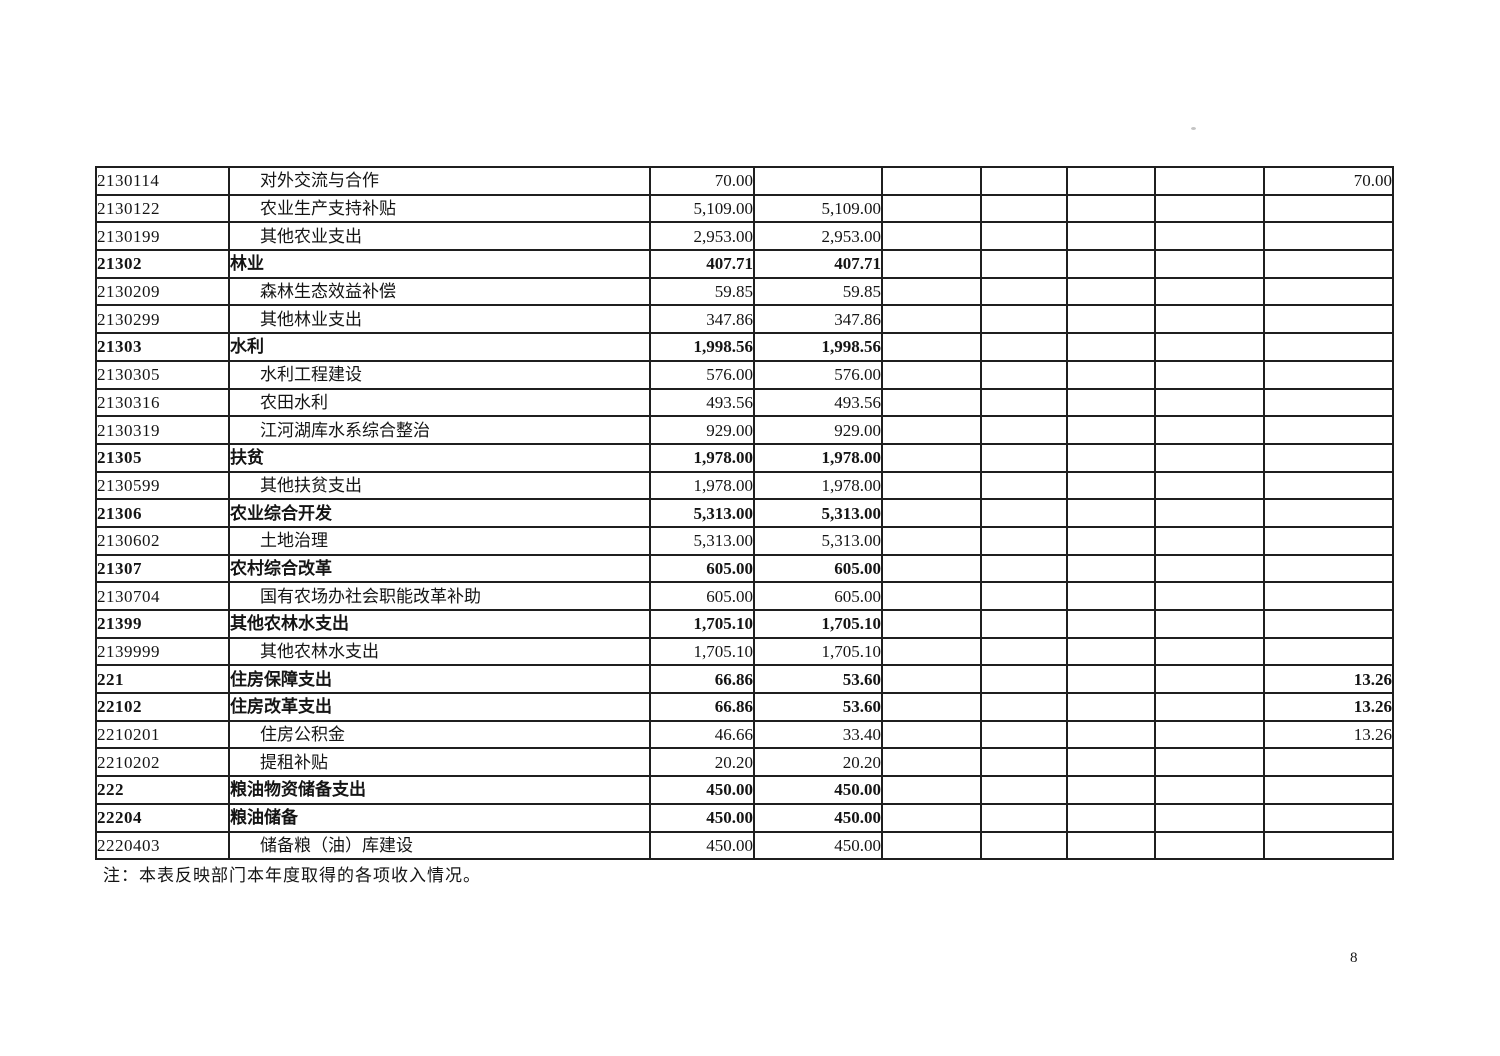 This screenshot has height=1056, width=1500. I want to click on budget-code-cell: 2130305, so click(162, 374).